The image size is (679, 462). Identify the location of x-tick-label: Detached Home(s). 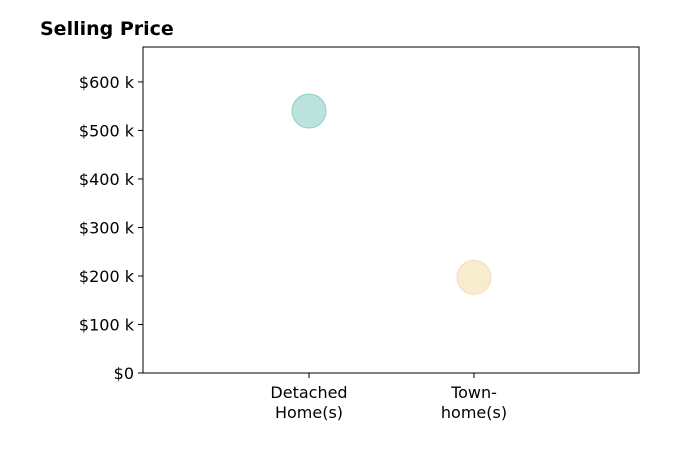
(308, 402).